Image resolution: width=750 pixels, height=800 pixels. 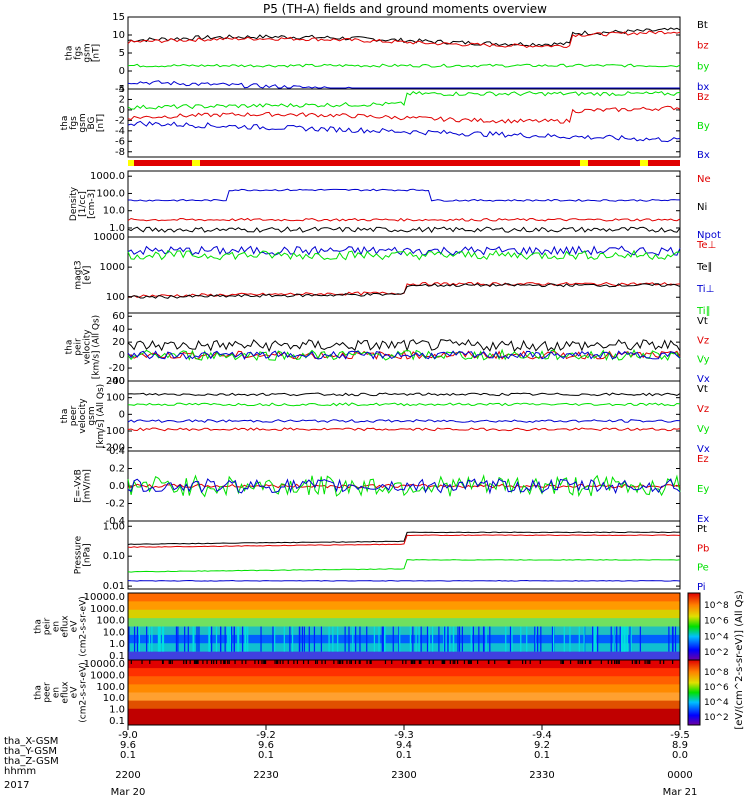 I want to click on legend-Vz: Vz, so click(x=703, y=409).